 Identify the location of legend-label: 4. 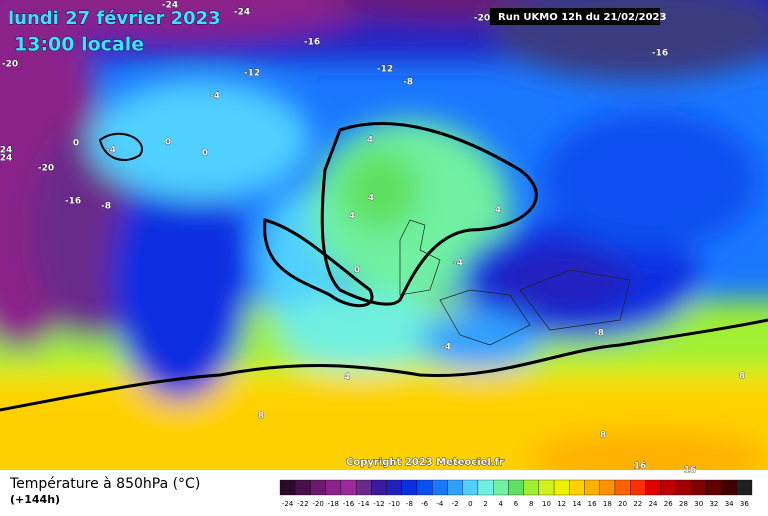
(501, 504).